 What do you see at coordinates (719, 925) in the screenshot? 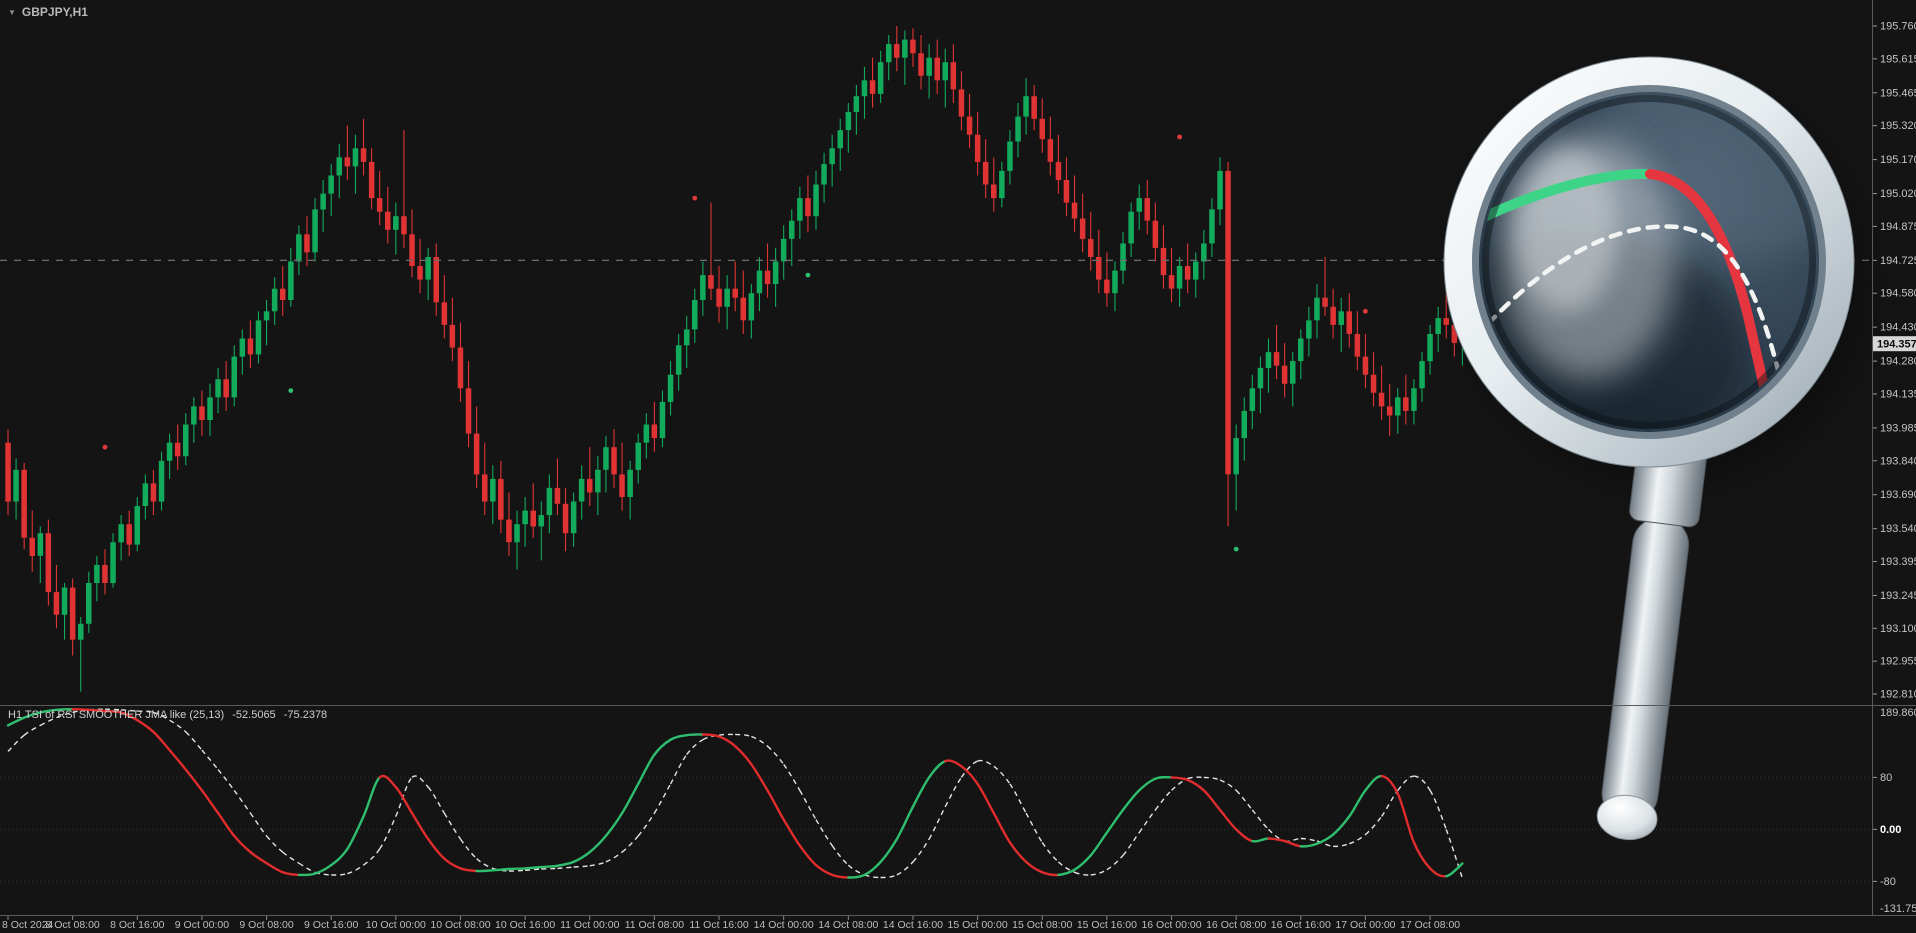
I see `time-label: 11 Oct 16:00` at bounding box center [719, 925].